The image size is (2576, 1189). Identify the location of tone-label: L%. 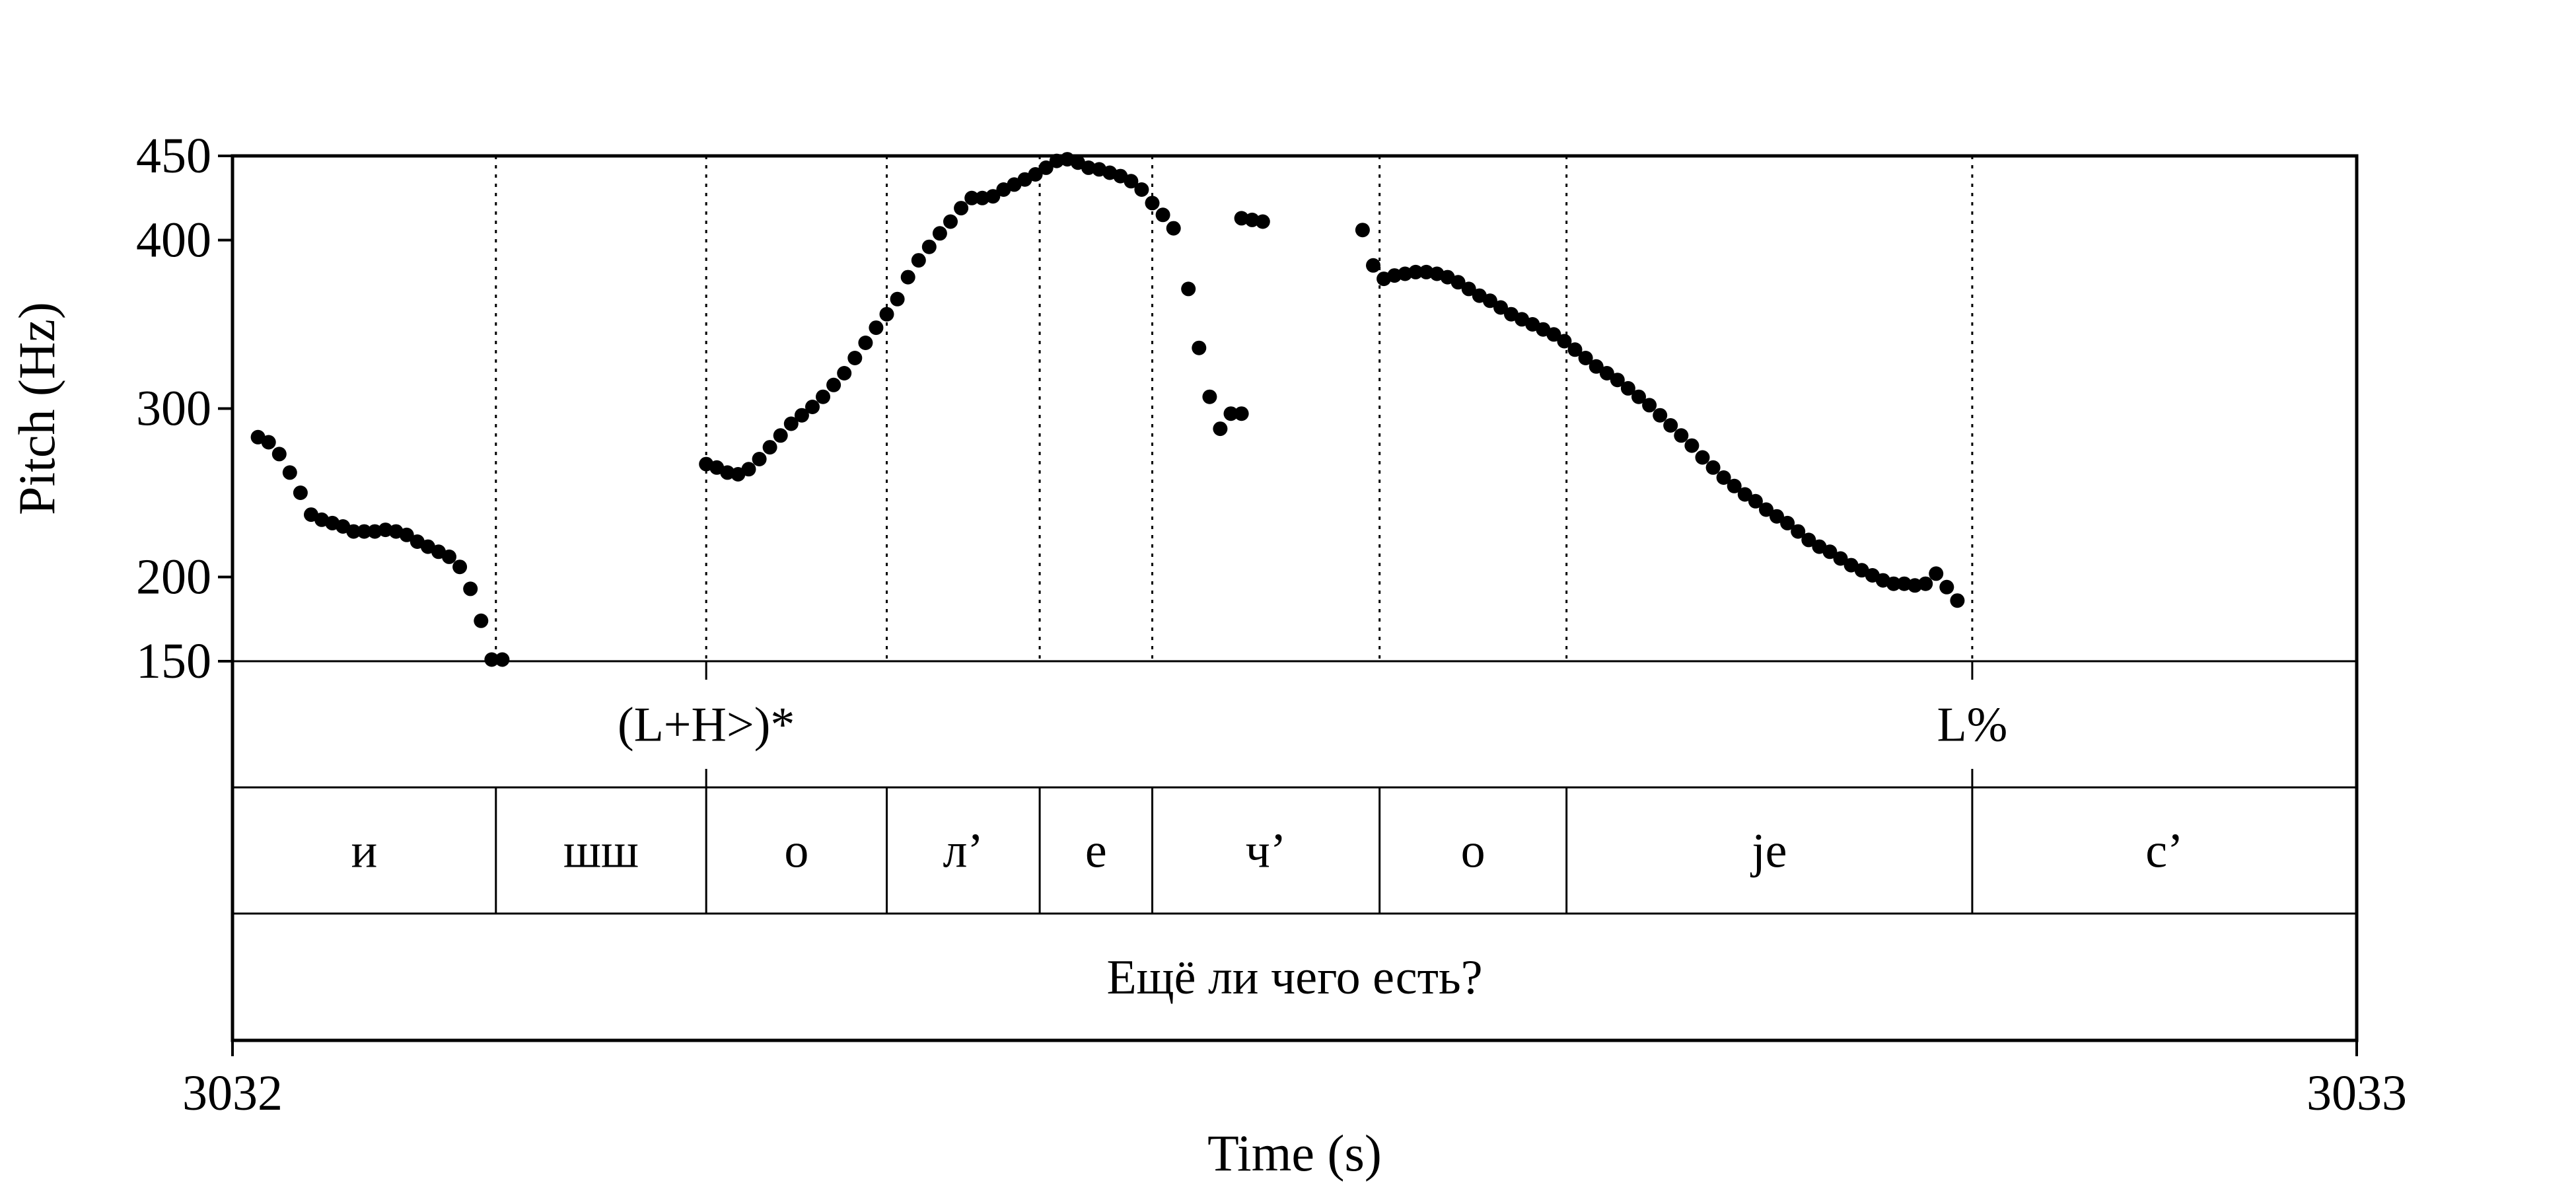
(1972, 725).